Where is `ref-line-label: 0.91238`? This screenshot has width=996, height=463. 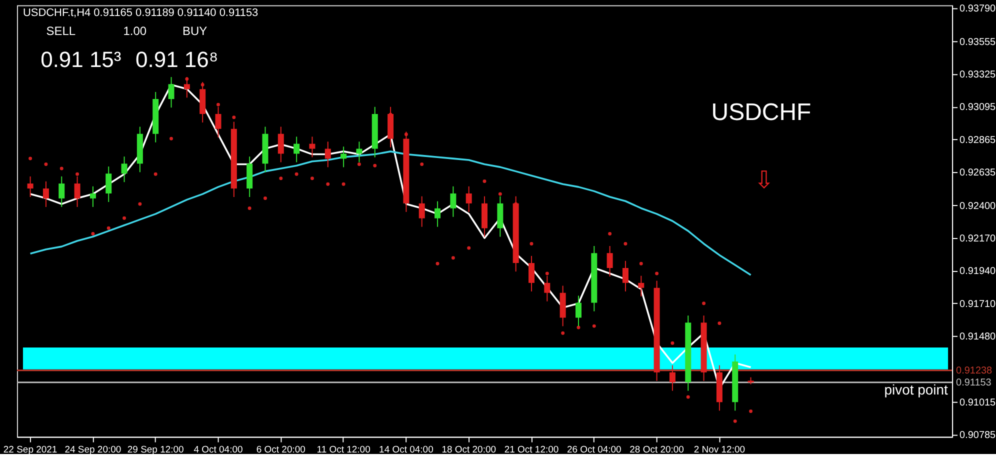
ref-line-label: 0.91238 is located at coordinates (974, 370).